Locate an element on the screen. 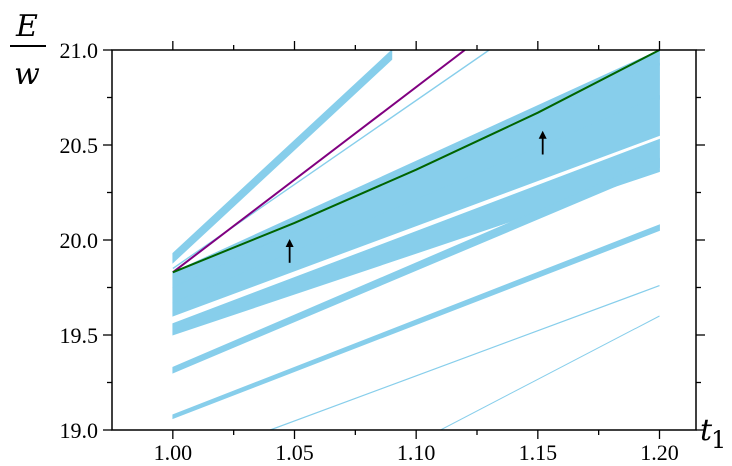  x-tick-label: 1.20 is located at coordinates (659, 452).